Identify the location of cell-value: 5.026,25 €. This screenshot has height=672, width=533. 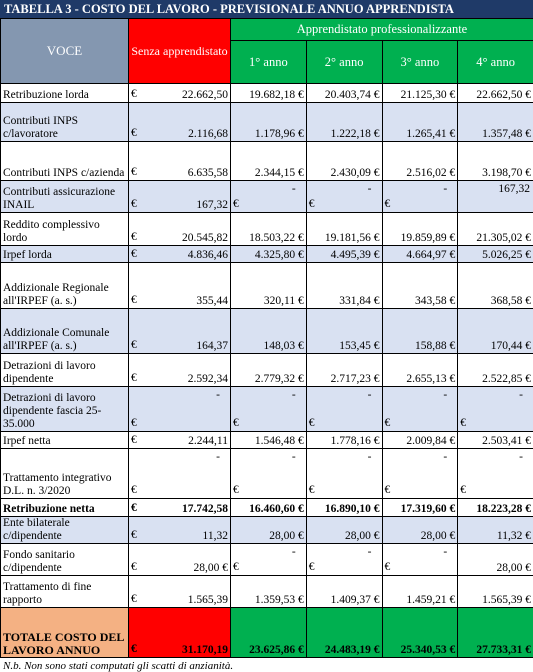
(506, 255).